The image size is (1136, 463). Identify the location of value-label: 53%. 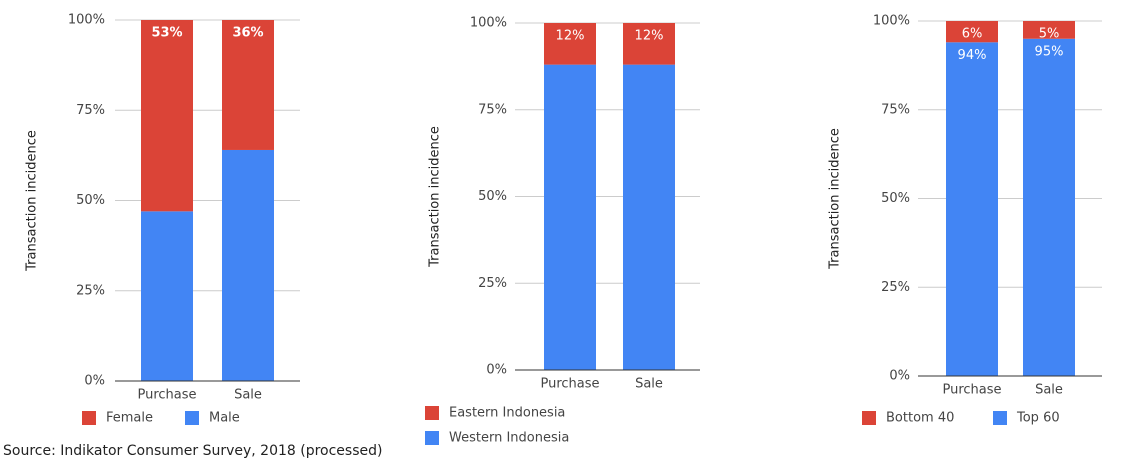
(166, 33).